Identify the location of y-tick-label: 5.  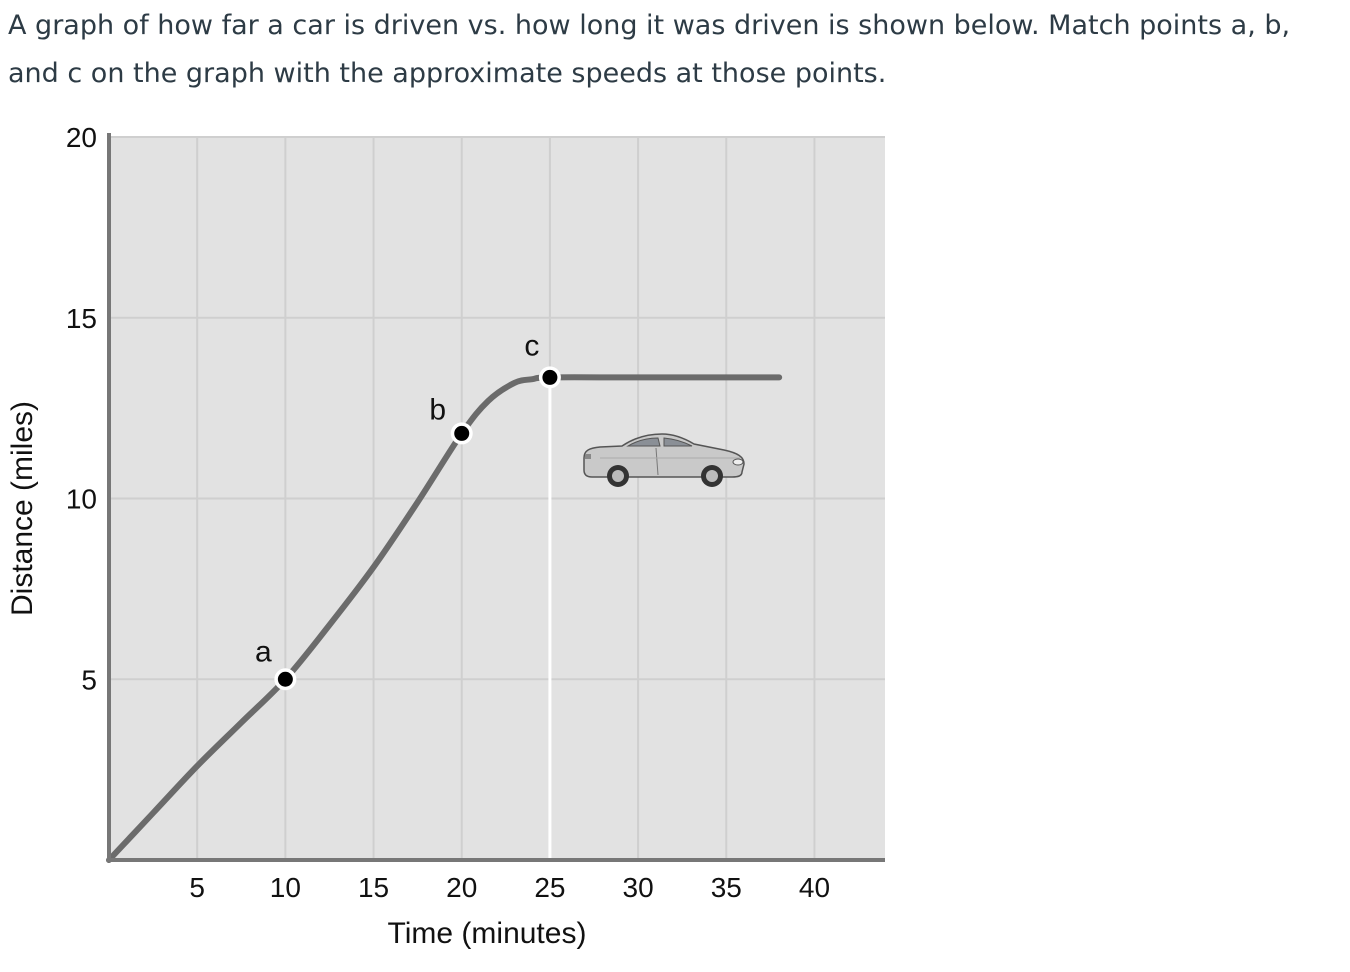
(89, 679).